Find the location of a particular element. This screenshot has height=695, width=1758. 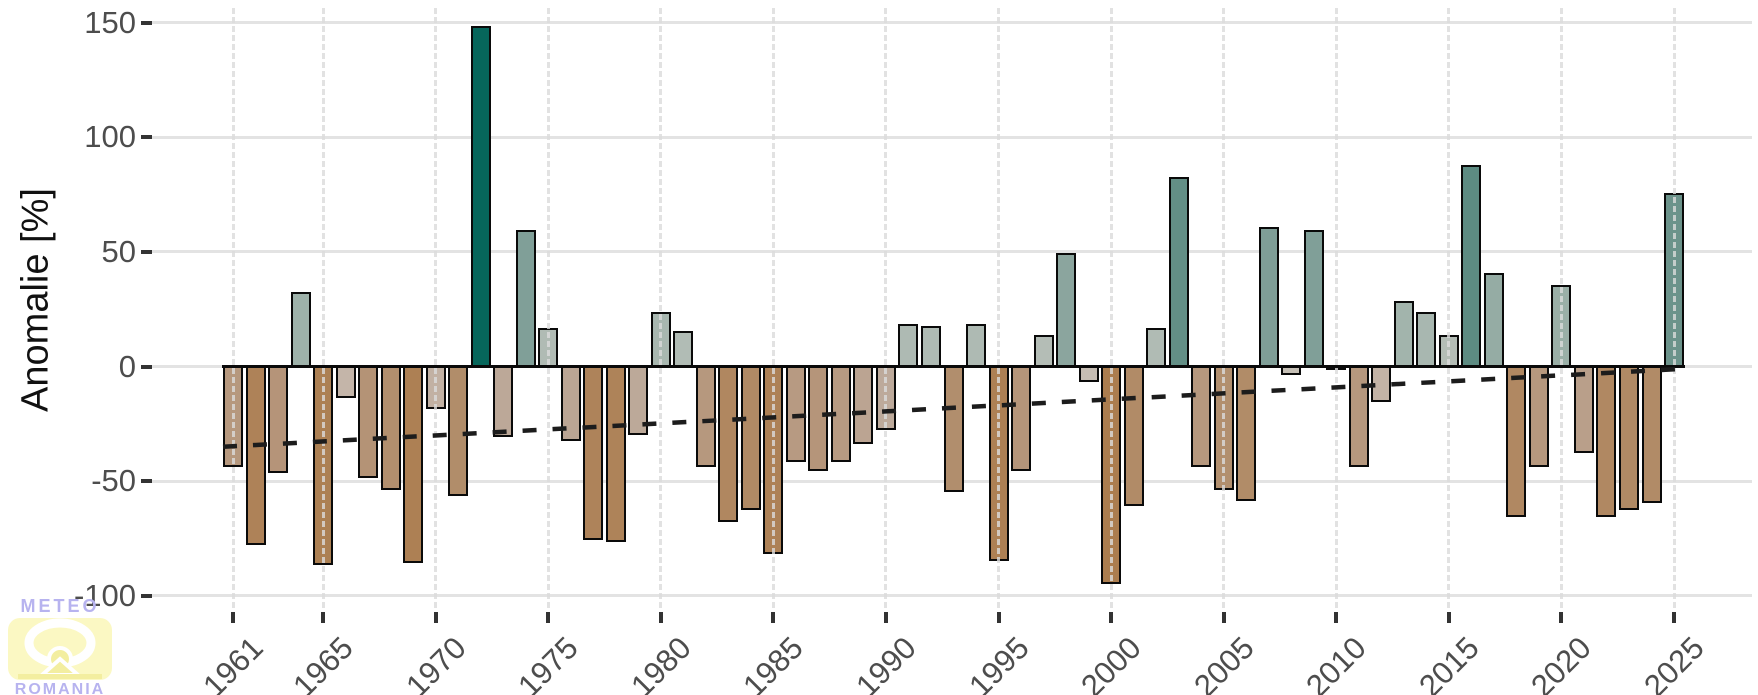

meteo-romania-logo: METEO ROMANIA is located at coordinates (60, 645).